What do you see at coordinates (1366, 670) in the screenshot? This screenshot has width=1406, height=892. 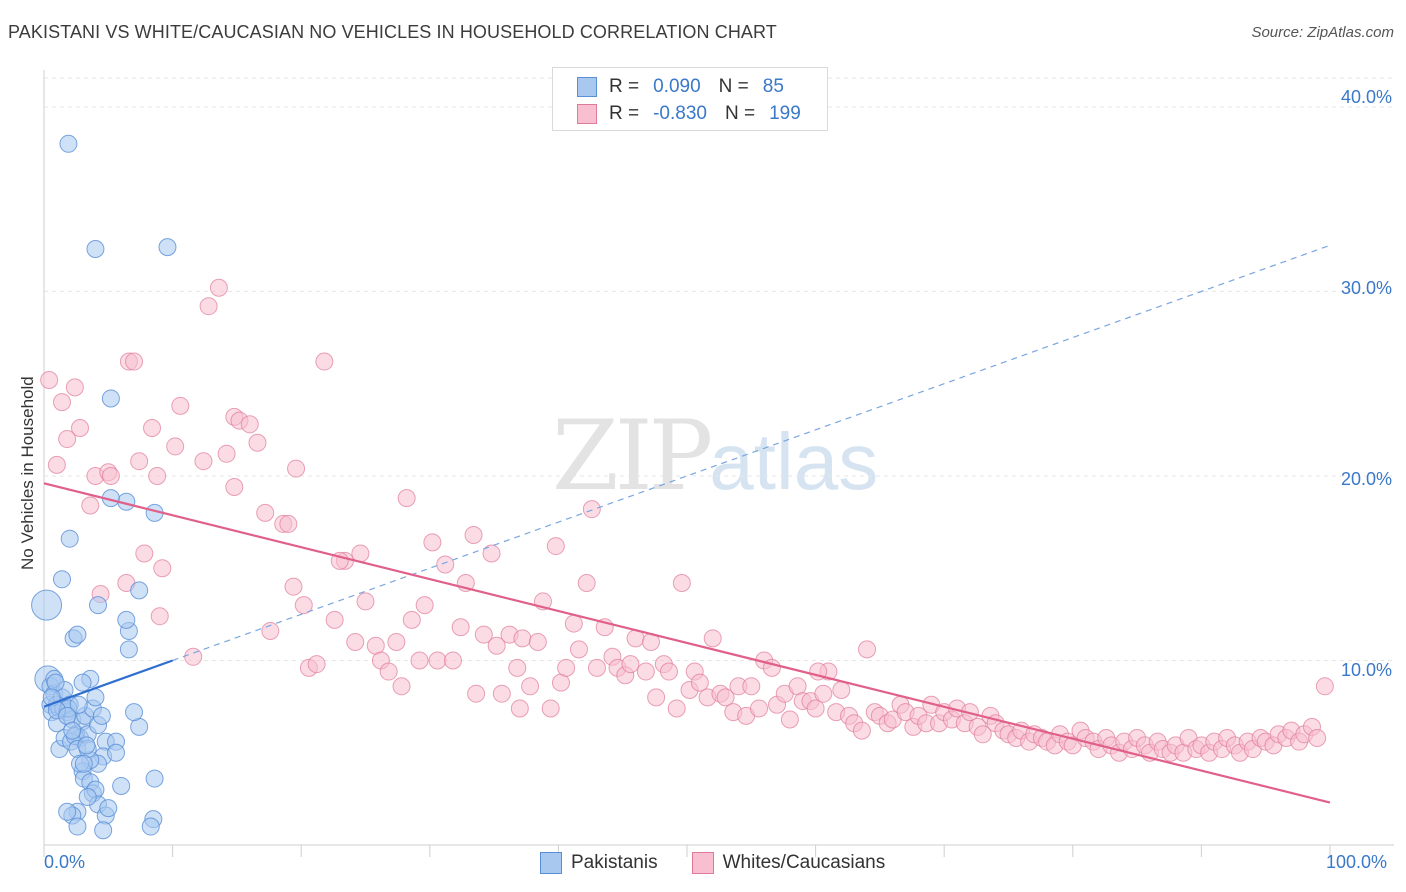 I see `y-tick-10: 10.0%` at bounding box center [1366, 670].